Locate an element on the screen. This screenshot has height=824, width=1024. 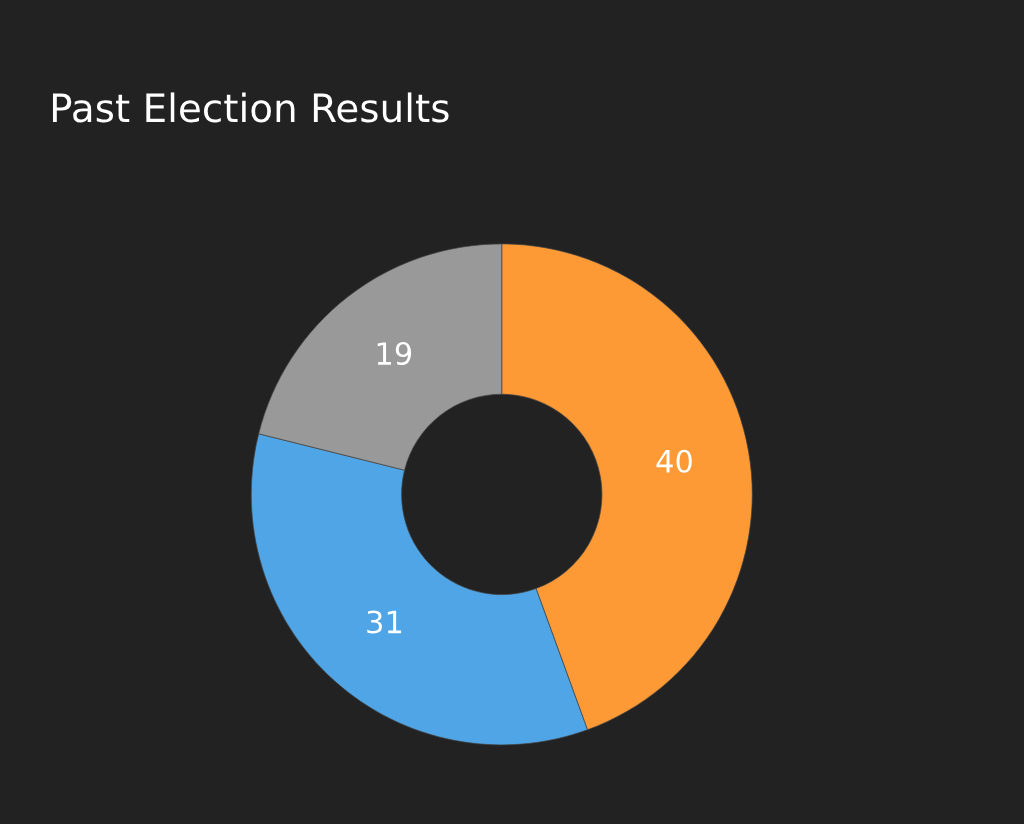
data-label: 31 is located at coordinates (384, 622).